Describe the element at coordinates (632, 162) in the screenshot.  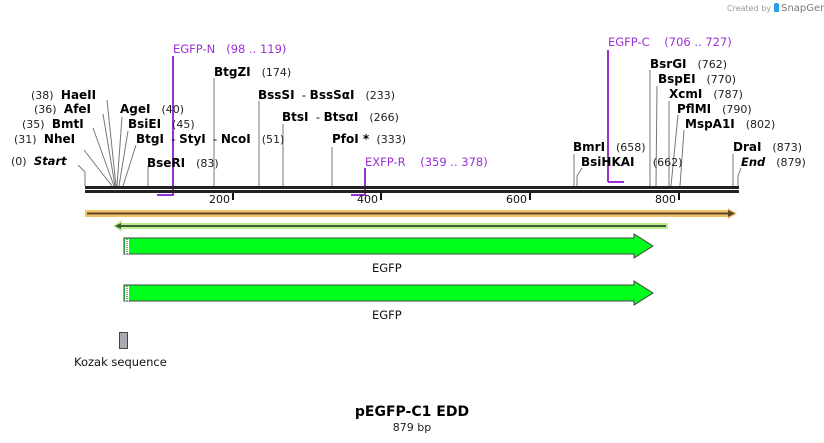
I see `site-bsihkai: BsiHKAI (662)` at that location.